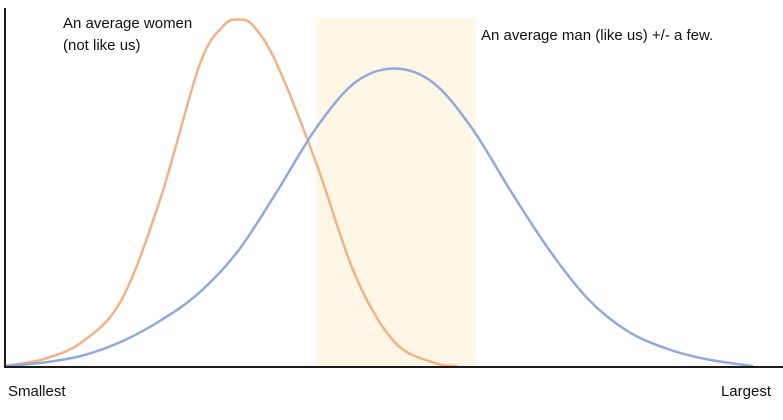  I want to click on annotation-men: An average man (like us) +/- a few., so click(597, 35).